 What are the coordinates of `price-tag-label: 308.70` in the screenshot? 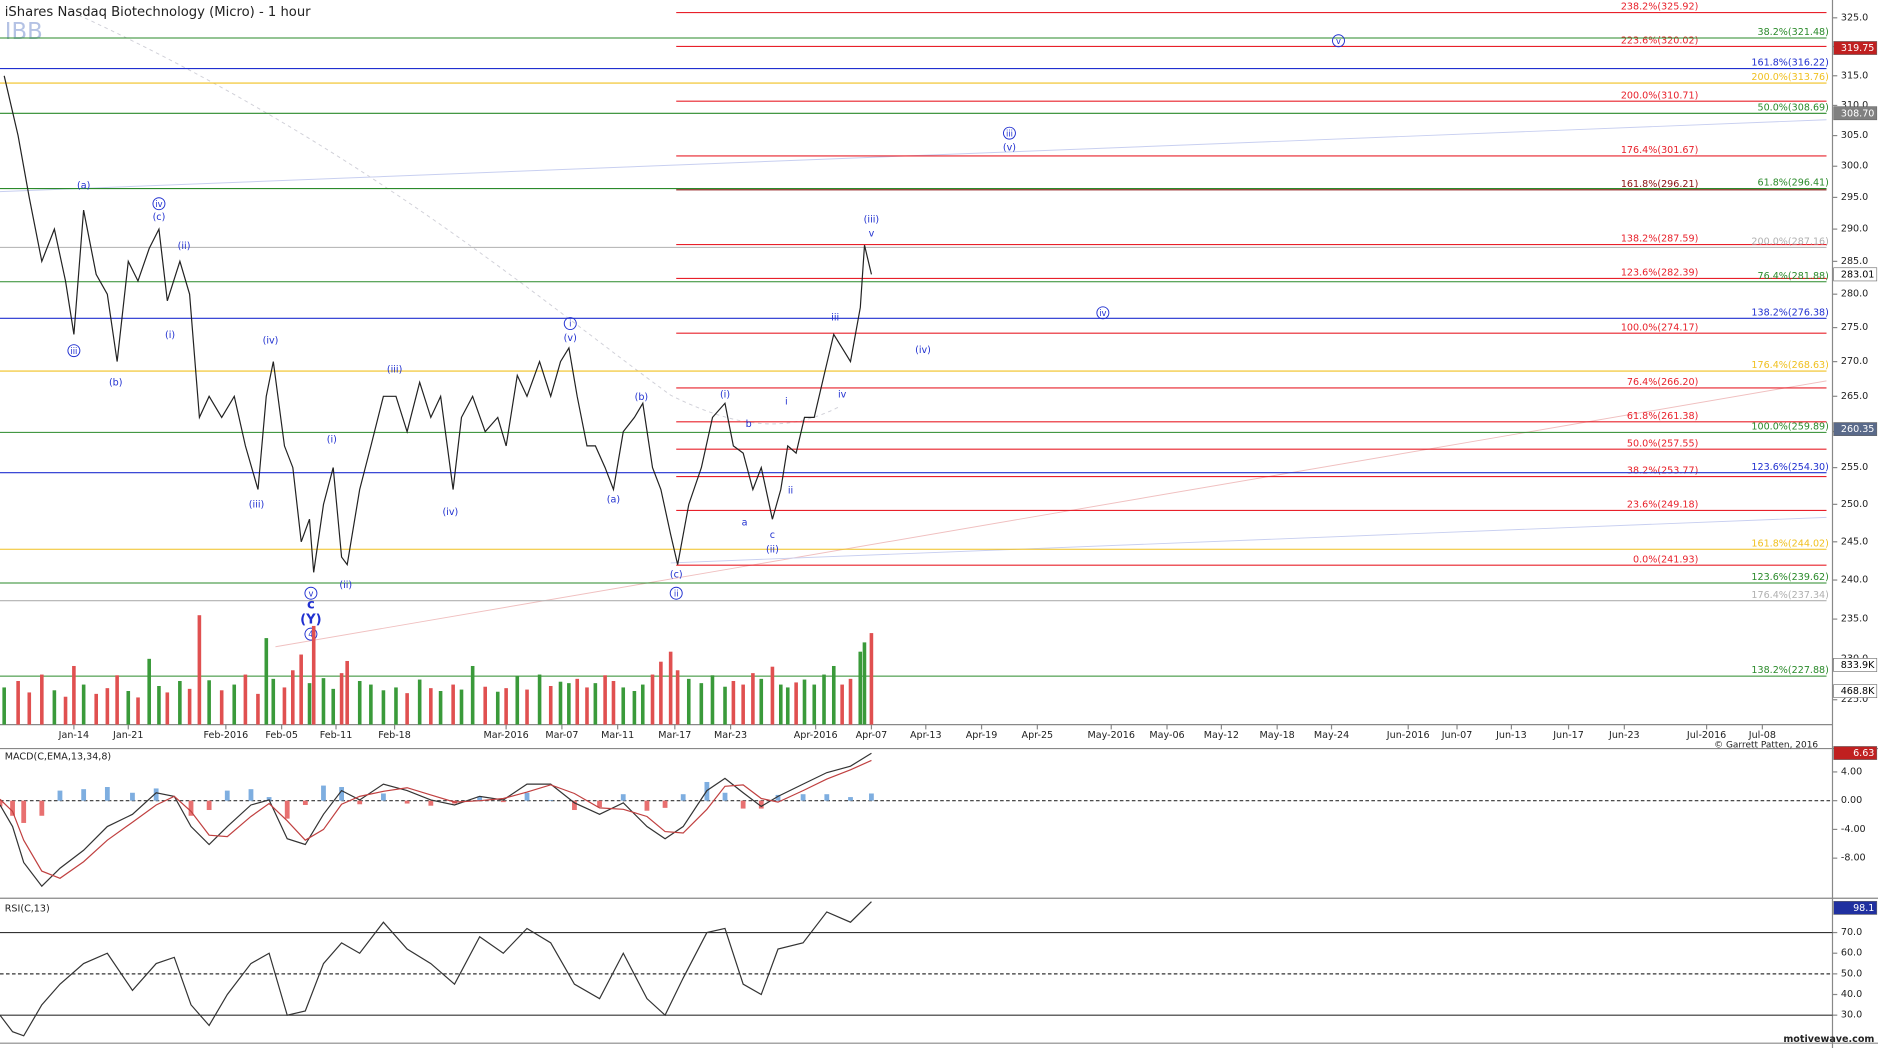 It's located at (1858, 113).